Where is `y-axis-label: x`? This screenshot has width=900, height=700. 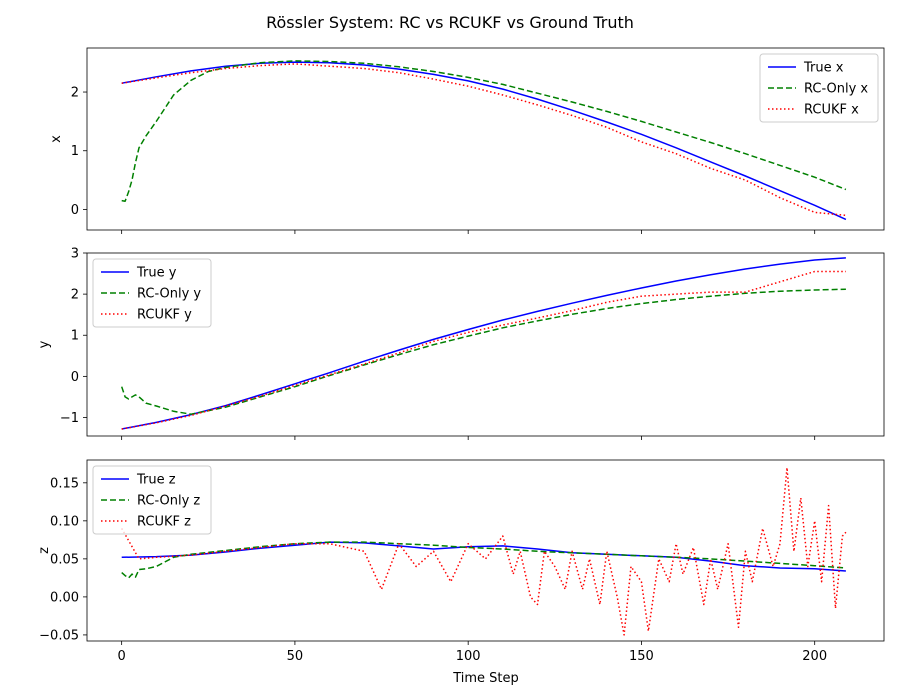
y-axis-label: x is located at coordinates (56, 139).